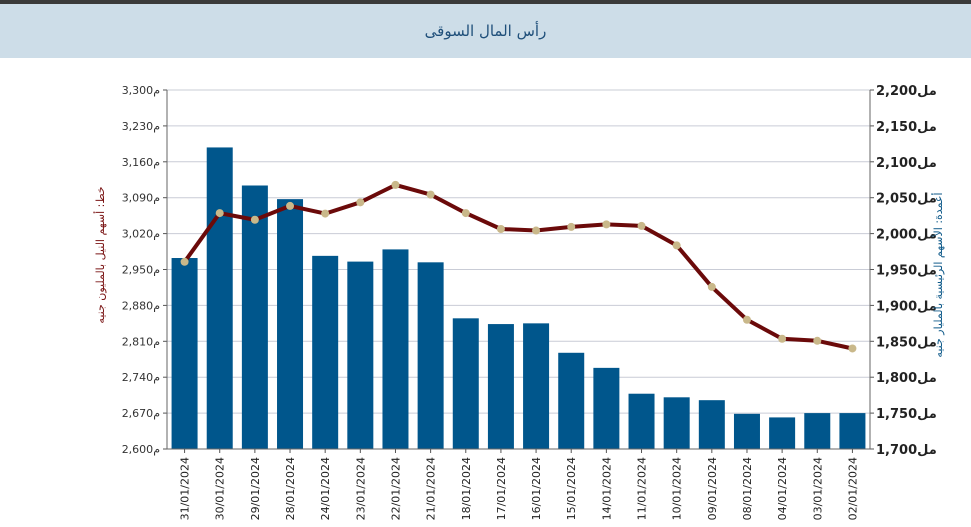  What do you see at coordinates (906, 91) in the screenshot?
I see `right-tick-label: 2,200مل` at bounding box center [906, 91].